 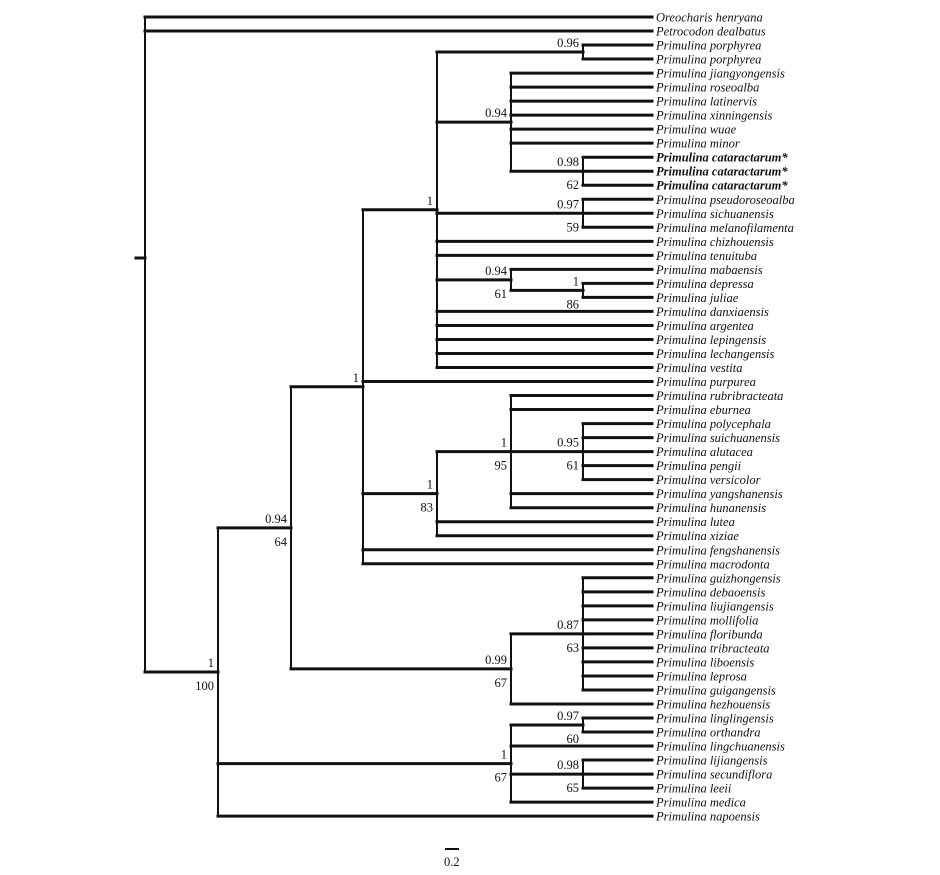 What do you see at coordinates (712, 648) in the screenshot?
I see `leaf-label: Primulina tribracteata` at bounding box center [712, 648].